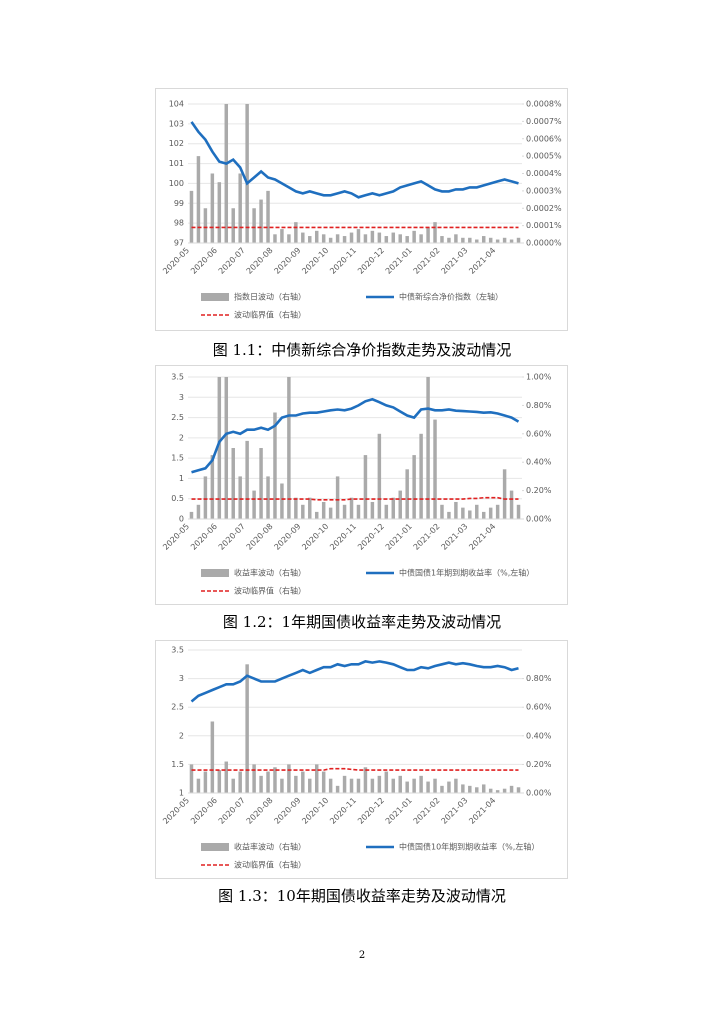 The width and height of the screenshot is (724, 1024). Describe the element at coordinates (539, 678) in the screenshot. I see `y2-tick-label: 0.80%` at that location.